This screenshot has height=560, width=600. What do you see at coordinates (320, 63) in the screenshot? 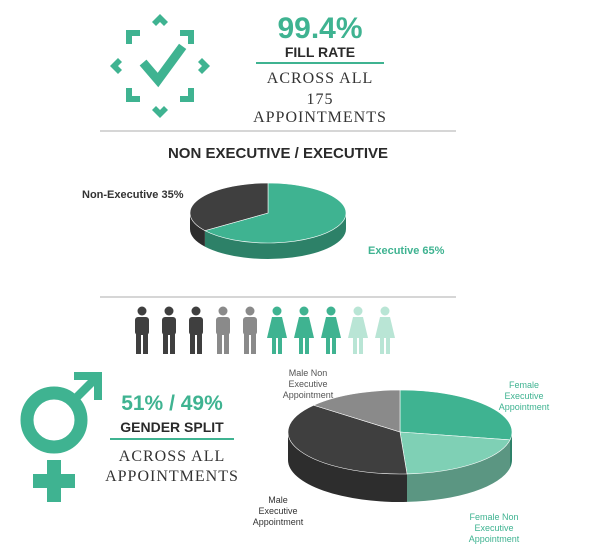
I see `fill-rate-underline` at bounding box center [320, 63].